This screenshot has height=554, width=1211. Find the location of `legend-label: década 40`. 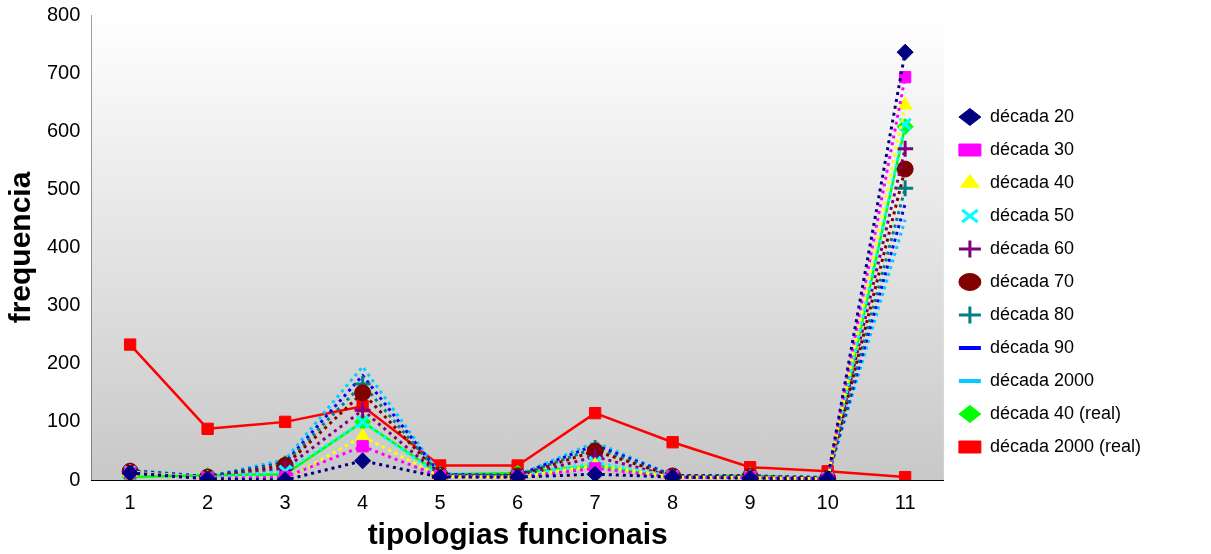

legend-label: década 40 is located at coordinates (1031, 181).